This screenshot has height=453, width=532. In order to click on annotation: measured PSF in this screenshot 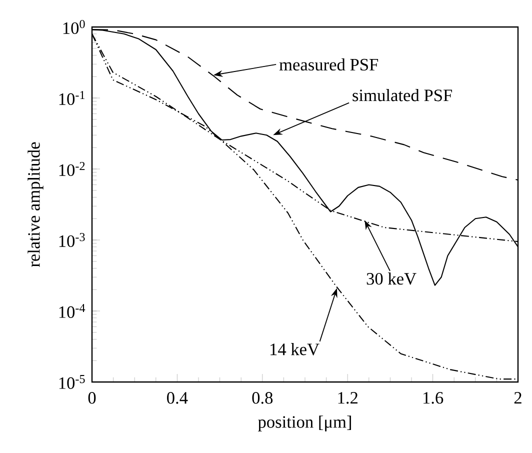, I will do `click(328, 64)`.